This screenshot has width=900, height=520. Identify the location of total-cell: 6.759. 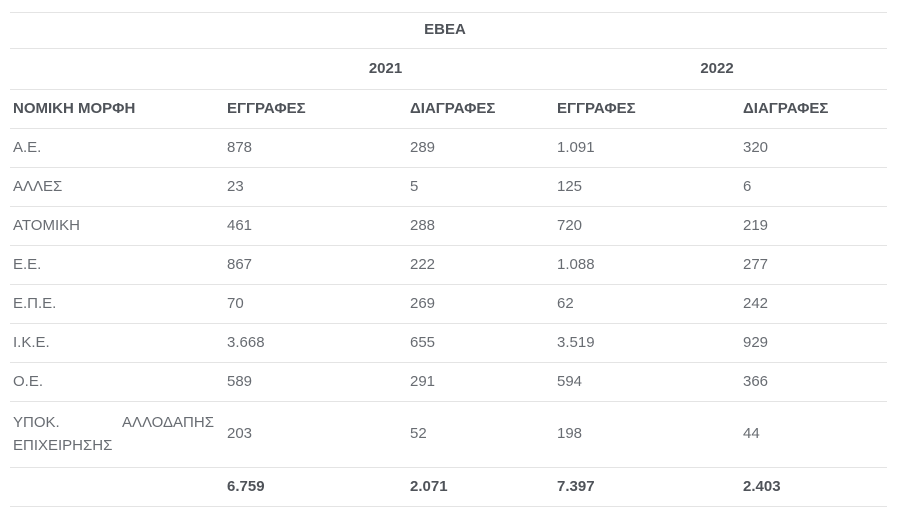
(315, 487).